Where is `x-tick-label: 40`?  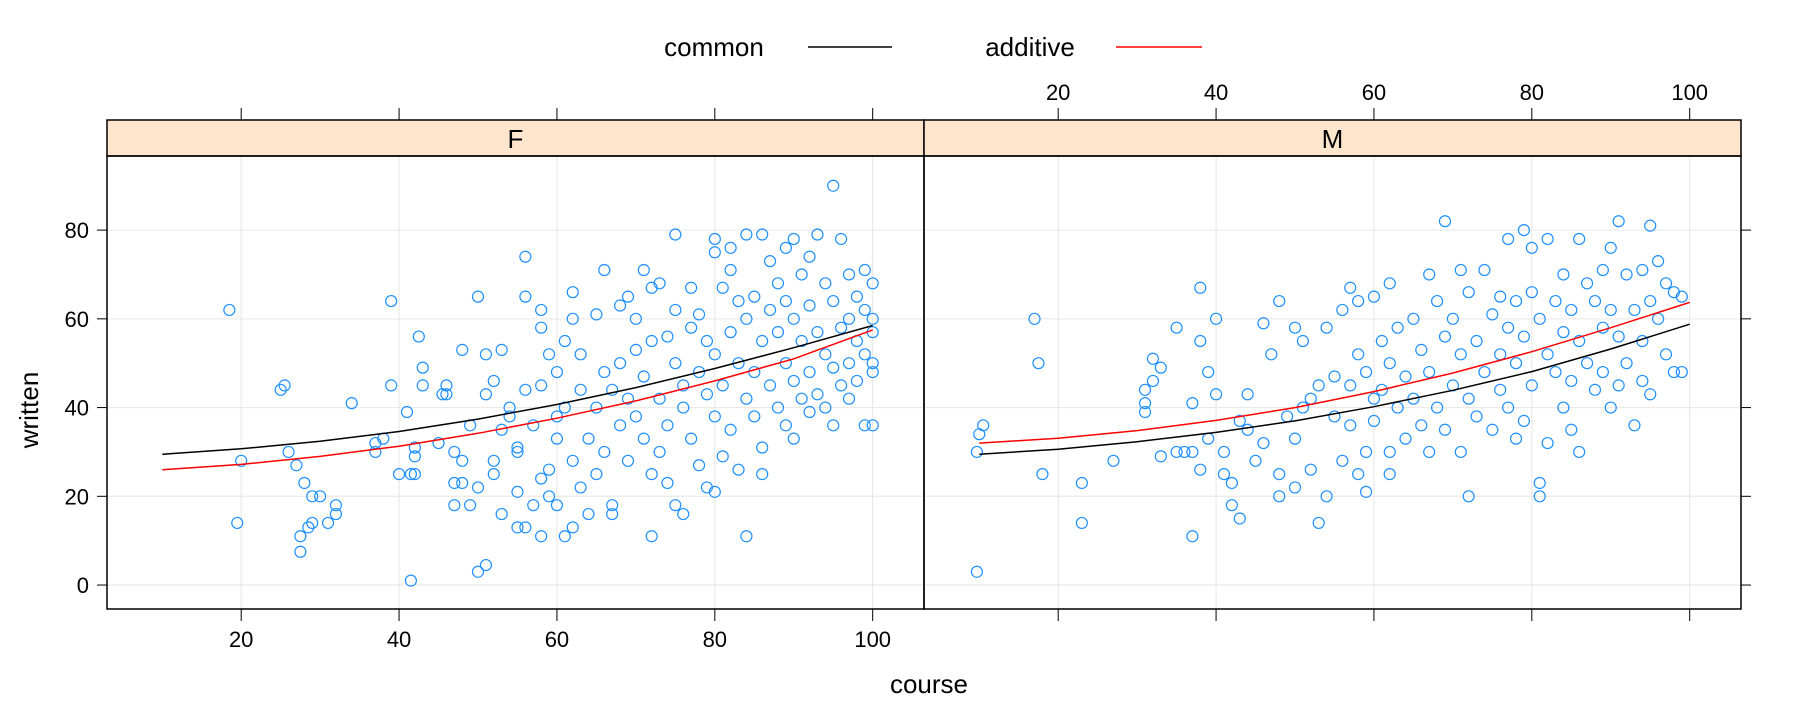
x-tick-label: 40 is located at coordinates (399, 639).